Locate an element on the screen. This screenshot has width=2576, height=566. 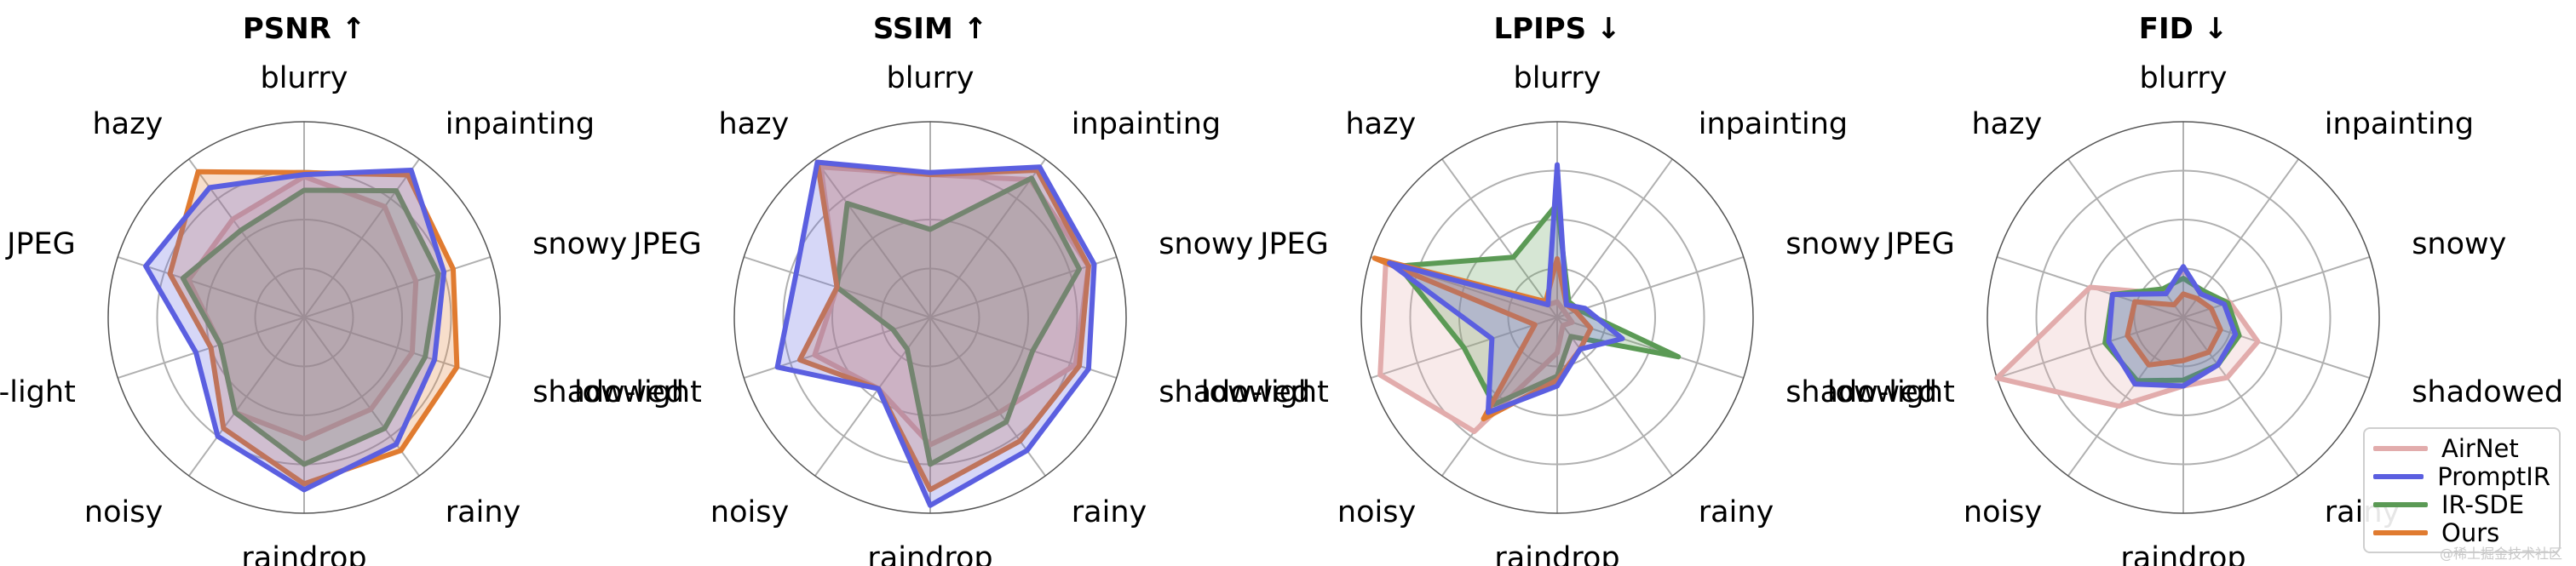
chart-title: SSIM ↑ is located at coordinates (930, 29).